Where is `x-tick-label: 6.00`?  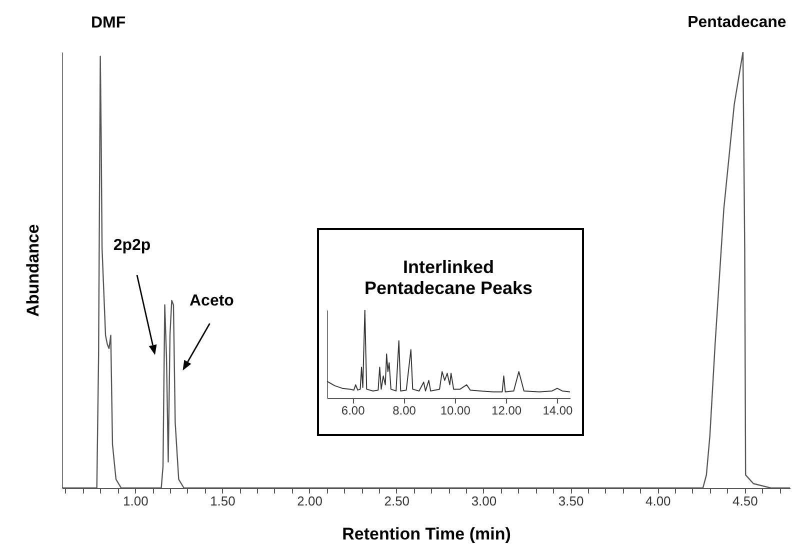 x-tick-label: 6.00 is located at coordinates (353, 411).